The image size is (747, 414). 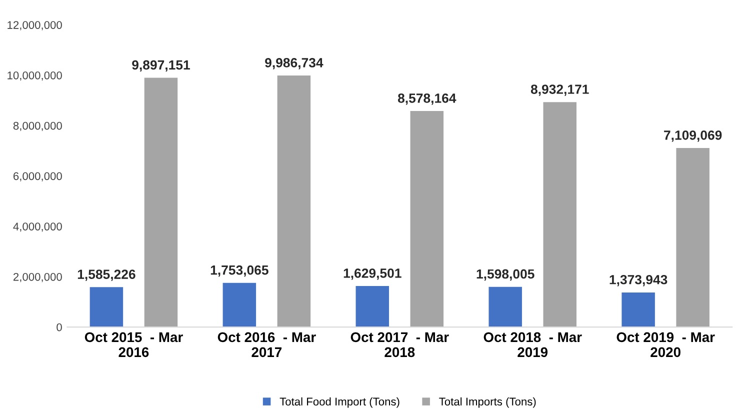 I want to click on legend-label: Total Food Import (Tons), so click(x=340, y=402).